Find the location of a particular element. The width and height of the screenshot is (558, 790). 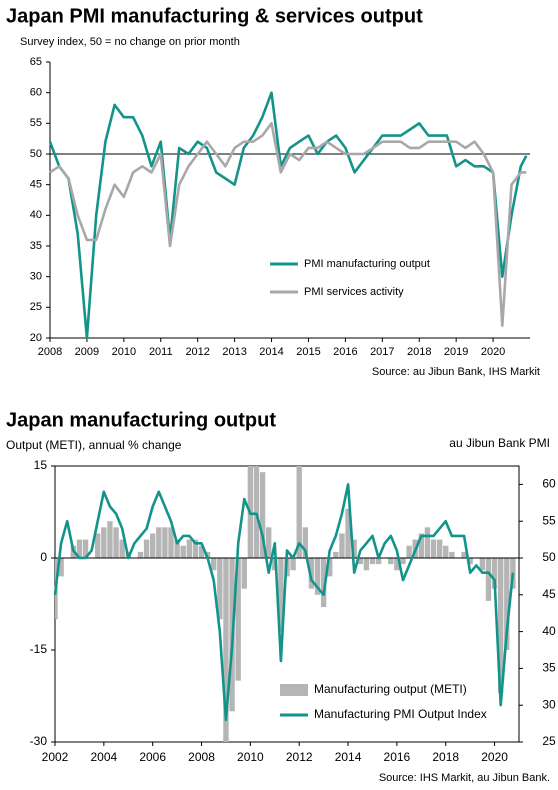

y-tick-label: 25 is located at coordinates (36, 307).